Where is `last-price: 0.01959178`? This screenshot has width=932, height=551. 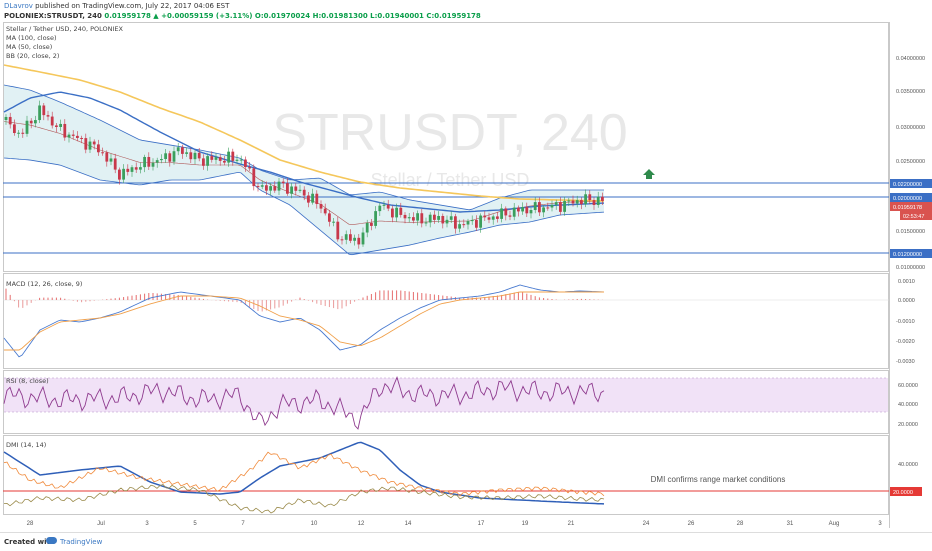
last-price: 0.01959178 is located at coordinates (127, 16).